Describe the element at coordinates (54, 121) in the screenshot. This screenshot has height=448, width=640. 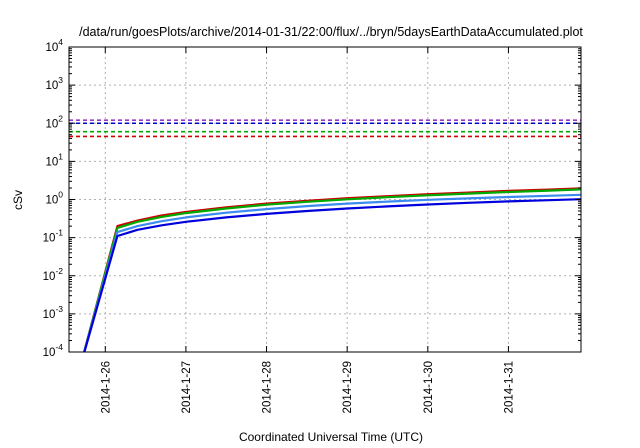
I see `y-tick-label: 10²` at that location.